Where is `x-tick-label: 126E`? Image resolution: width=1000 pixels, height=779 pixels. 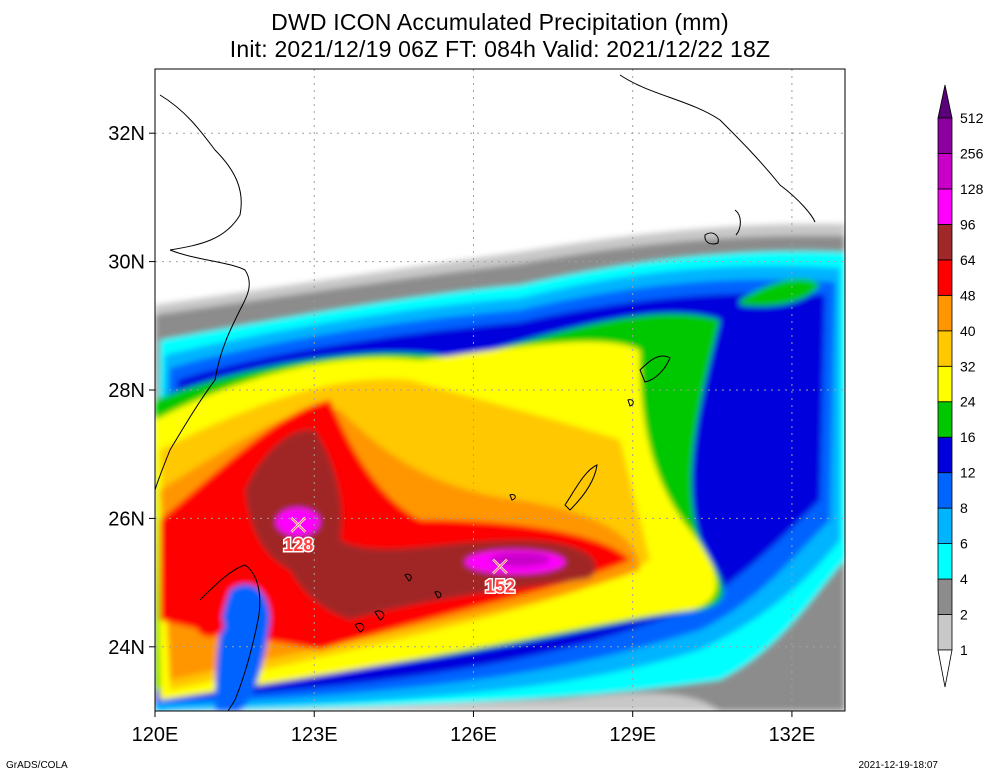 x-tick-label: 126E is located at coordinates (473, 735).